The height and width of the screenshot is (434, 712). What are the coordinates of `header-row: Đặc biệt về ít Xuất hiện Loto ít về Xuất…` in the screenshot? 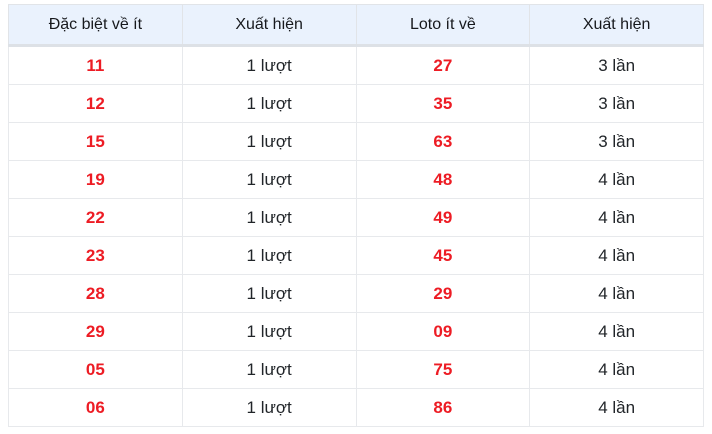 It's located at (356, 25).